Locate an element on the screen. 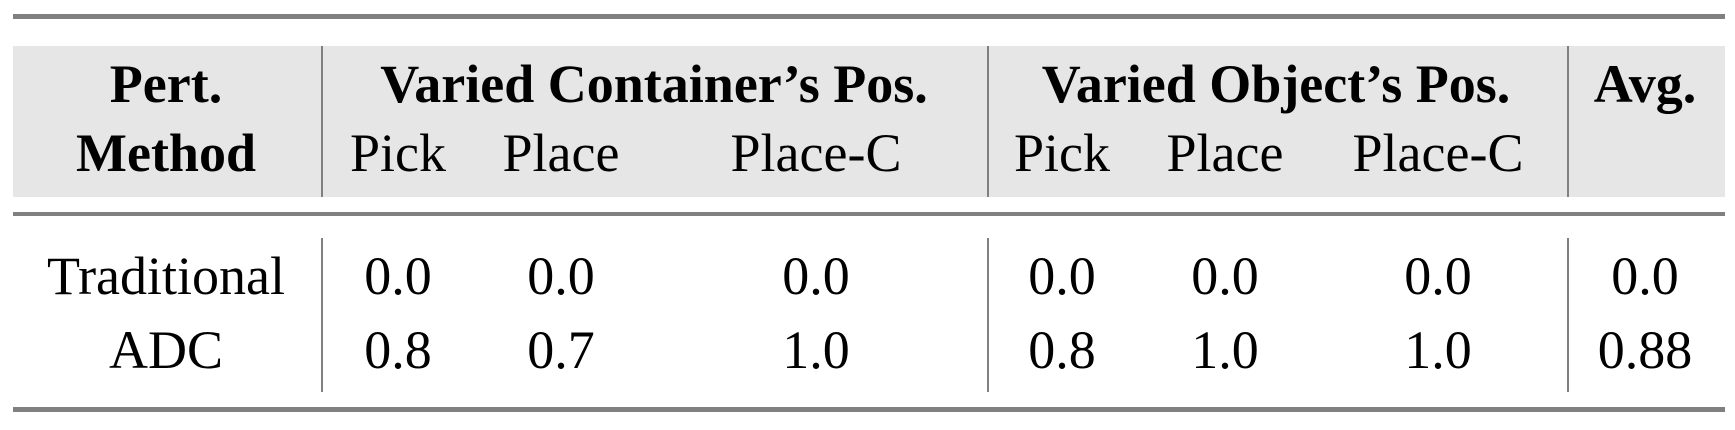  divider-method is located at coordinates (322, 121).